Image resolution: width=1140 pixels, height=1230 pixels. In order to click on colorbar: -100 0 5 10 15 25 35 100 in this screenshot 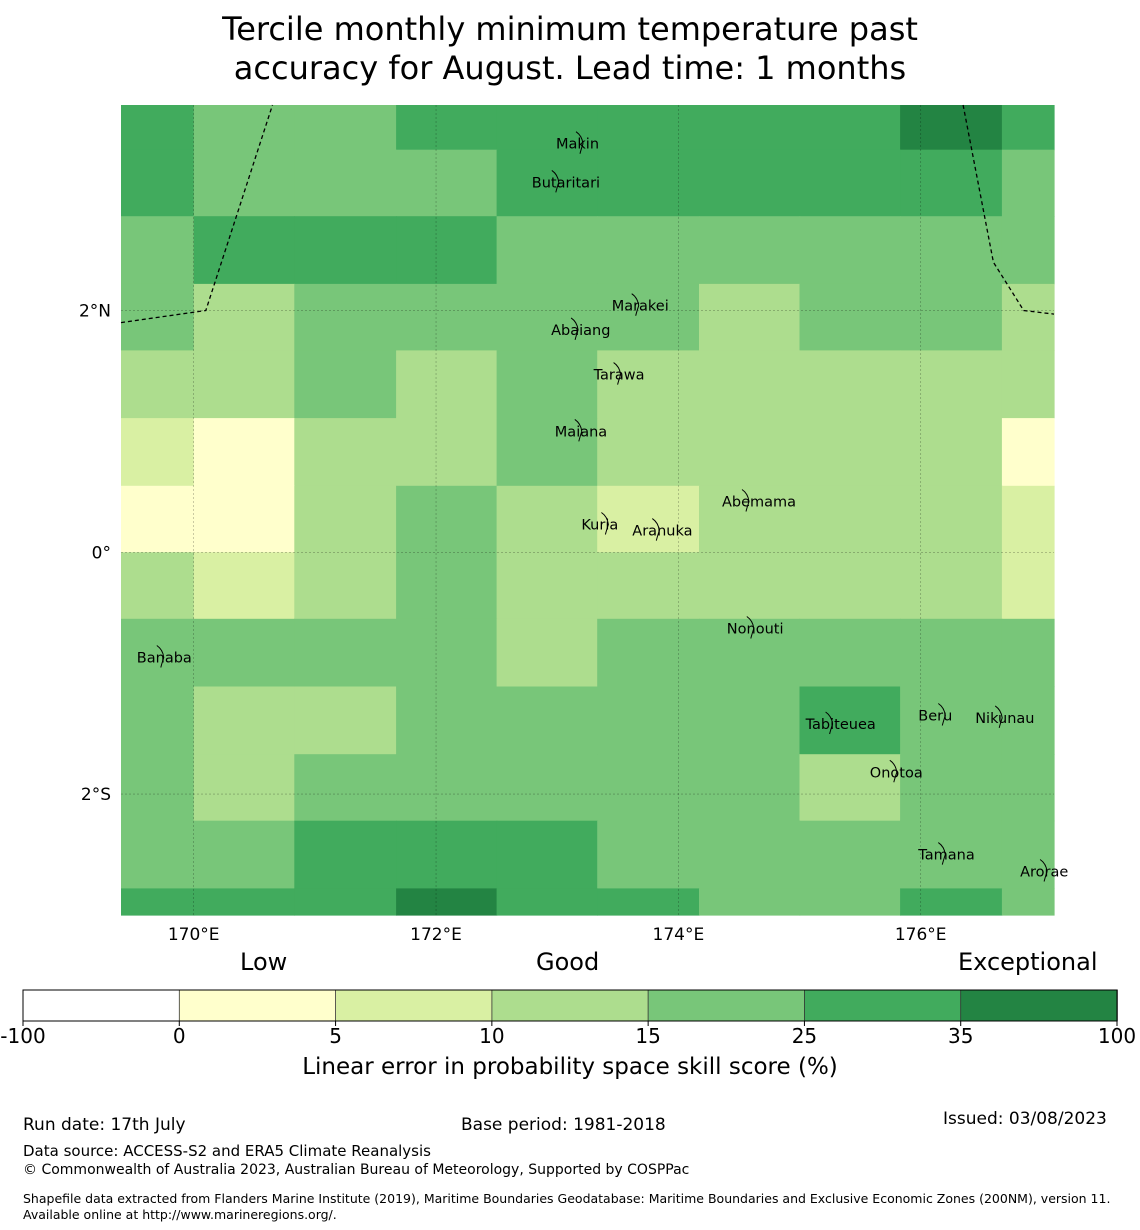, I will do `click(568, 1018)`.